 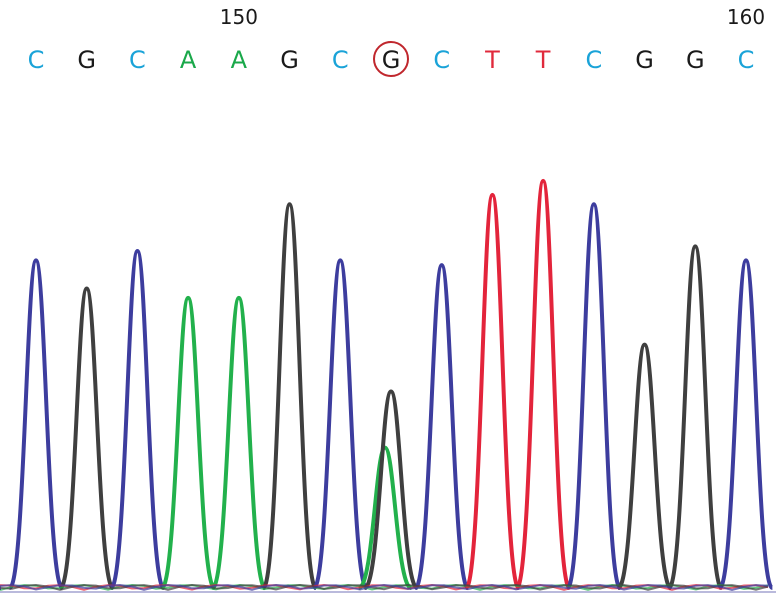 I want to click on base-call-14: C, so click(x=746, y=60).